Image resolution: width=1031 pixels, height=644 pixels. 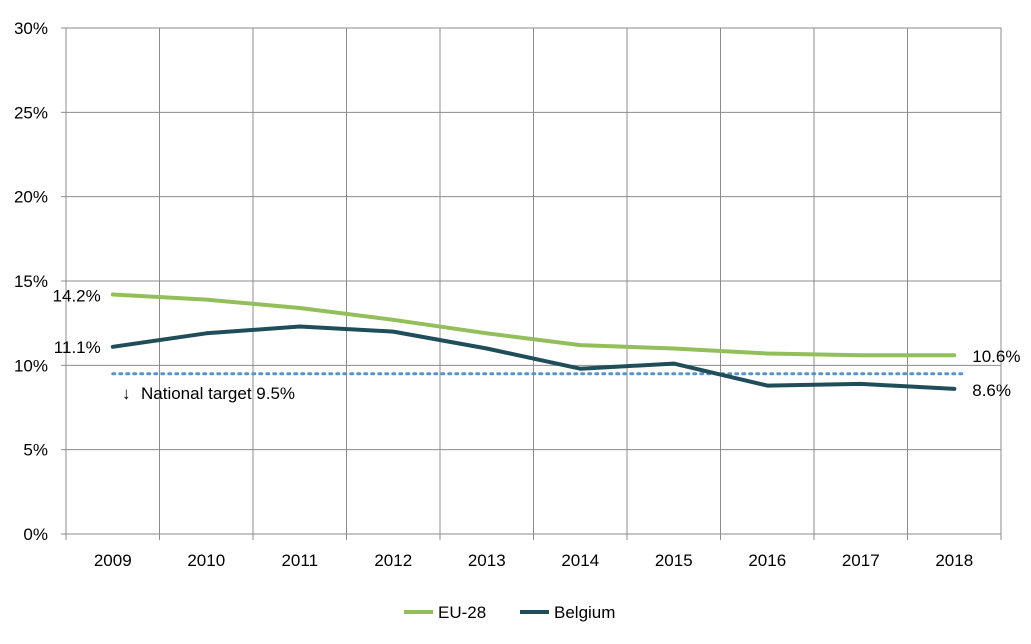 I want to click on y-axis-tick-labels: 0% 5% 10% 15% 20% 25% 30%, so click(x=31, y=281).